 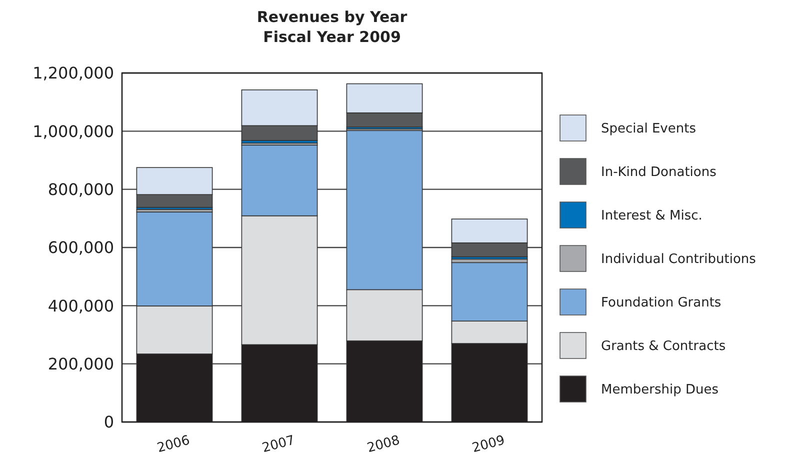 What do you see at coordinates (651, 216) in the screenshot?
I see `legend-label: Interest & Misc.` at bounding box center [651, 216].